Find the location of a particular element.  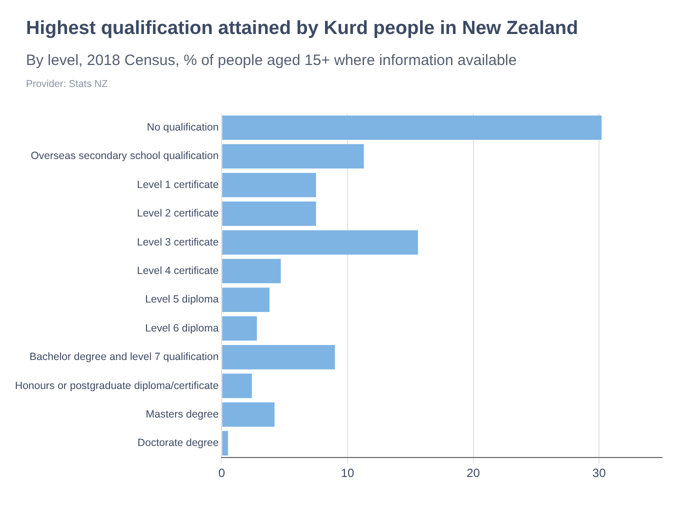

y-tick-label: Level 5 diploma is located at coordinates (182, 300).